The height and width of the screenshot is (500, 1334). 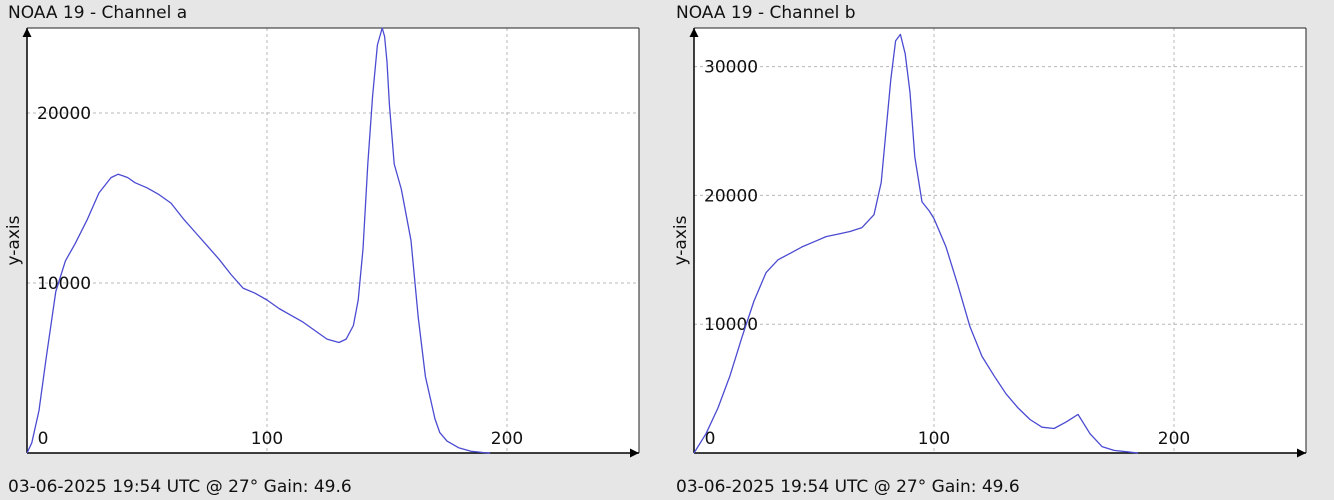 I want to click on chart-title: NOAA 19 - Channel a, so click(x=98, y=13).